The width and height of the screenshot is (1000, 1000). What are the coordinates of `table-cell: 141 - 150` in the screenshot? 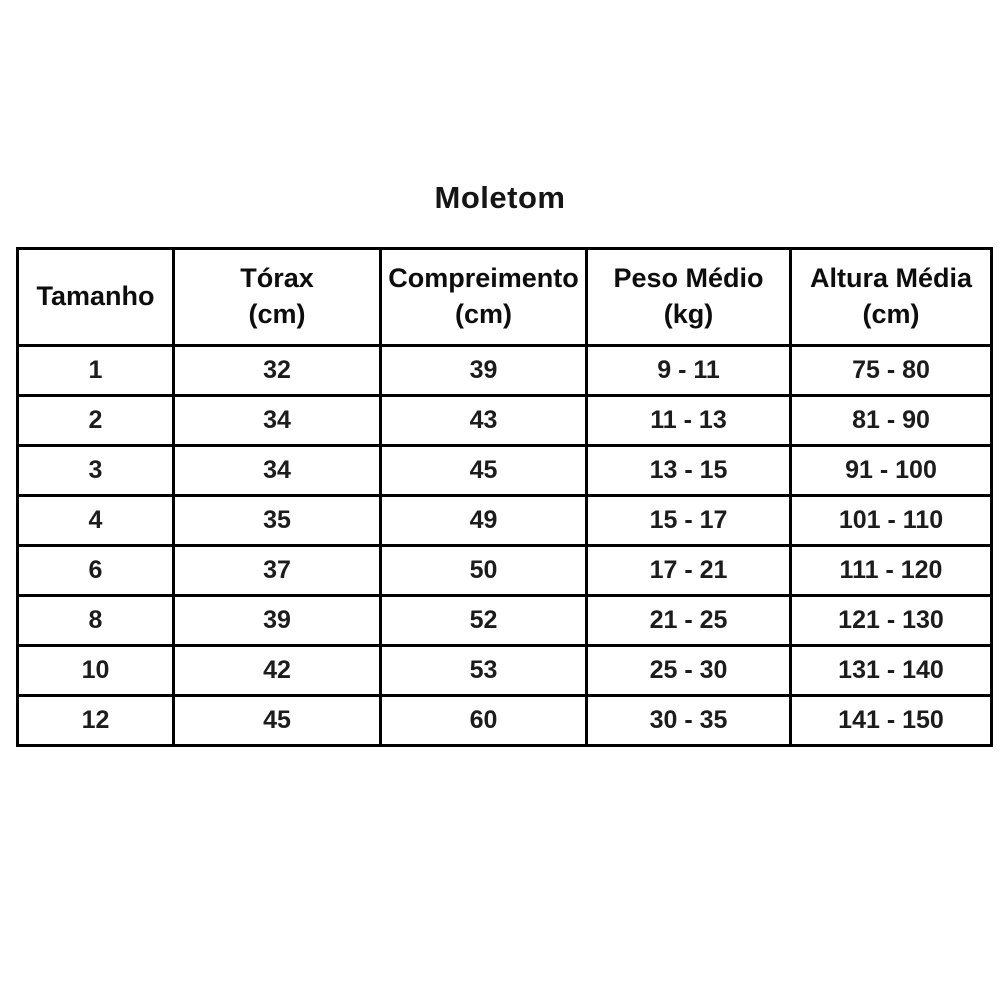 It's located at (891, 720).